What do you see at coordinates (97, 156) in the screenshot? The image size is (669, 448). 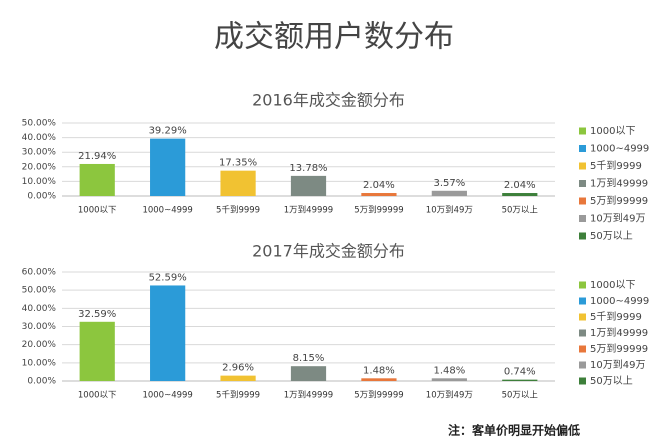 I see `value-label: 21.94%` at bounding box center [97, 156].